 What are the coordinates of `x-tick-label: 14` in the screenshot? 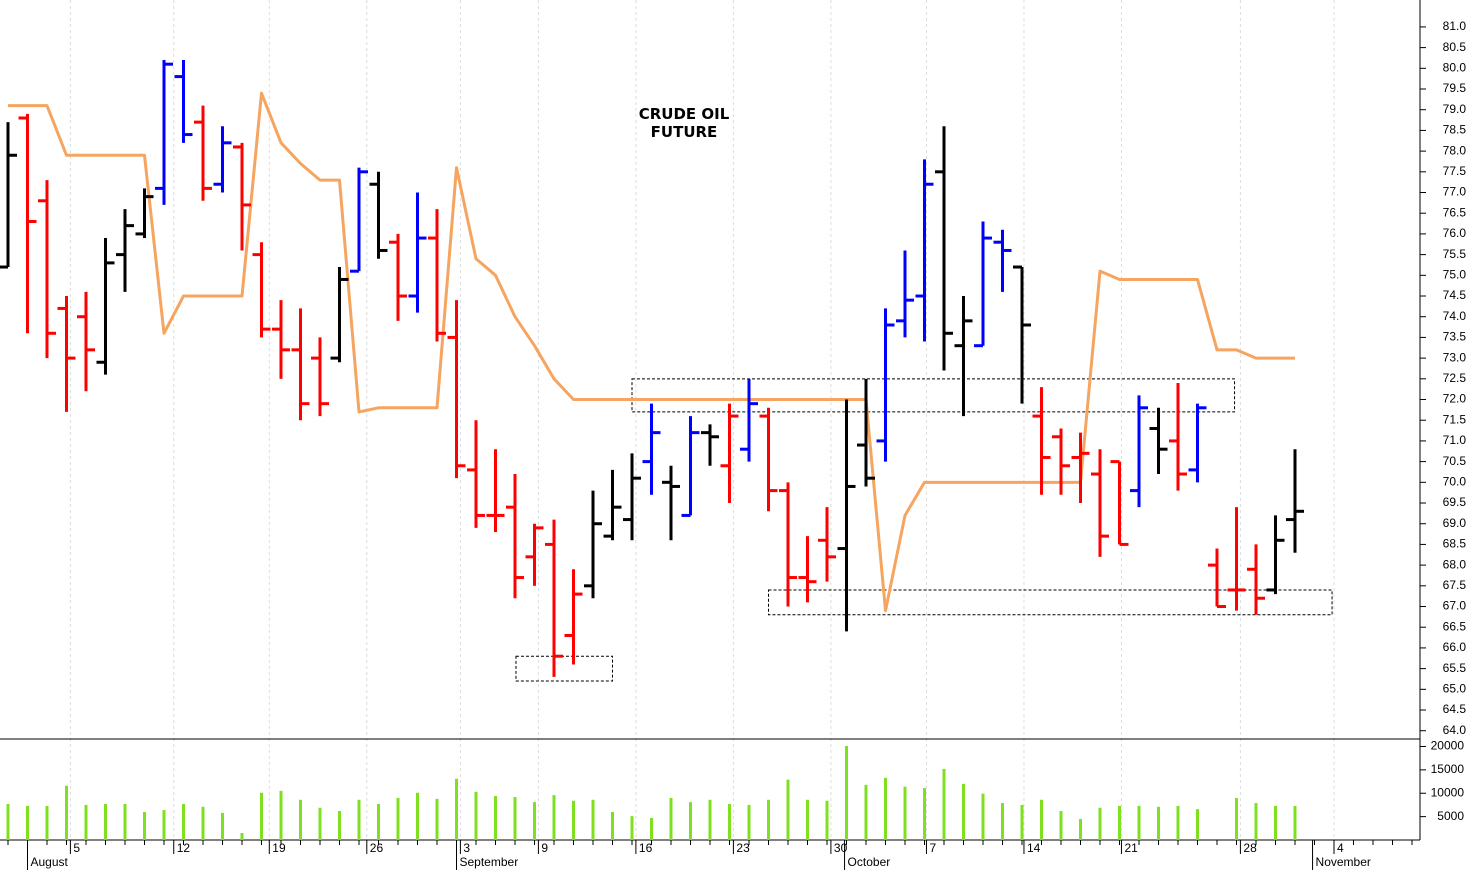 It's located at (1034, 848).